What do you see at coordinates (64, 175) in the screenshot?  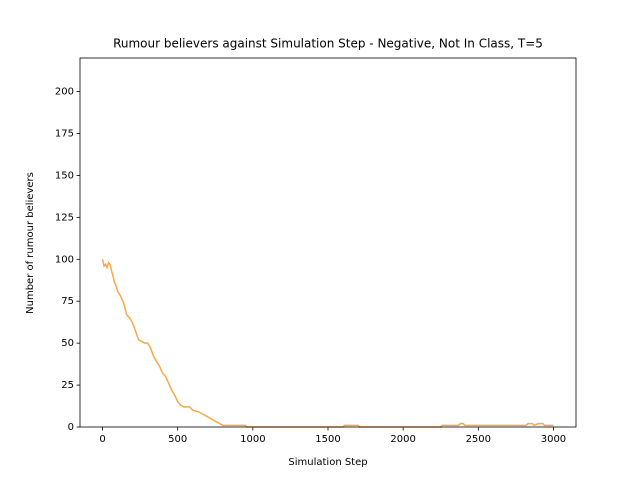 I see `y-tick-label: 150` at bounding box center [64, 175].